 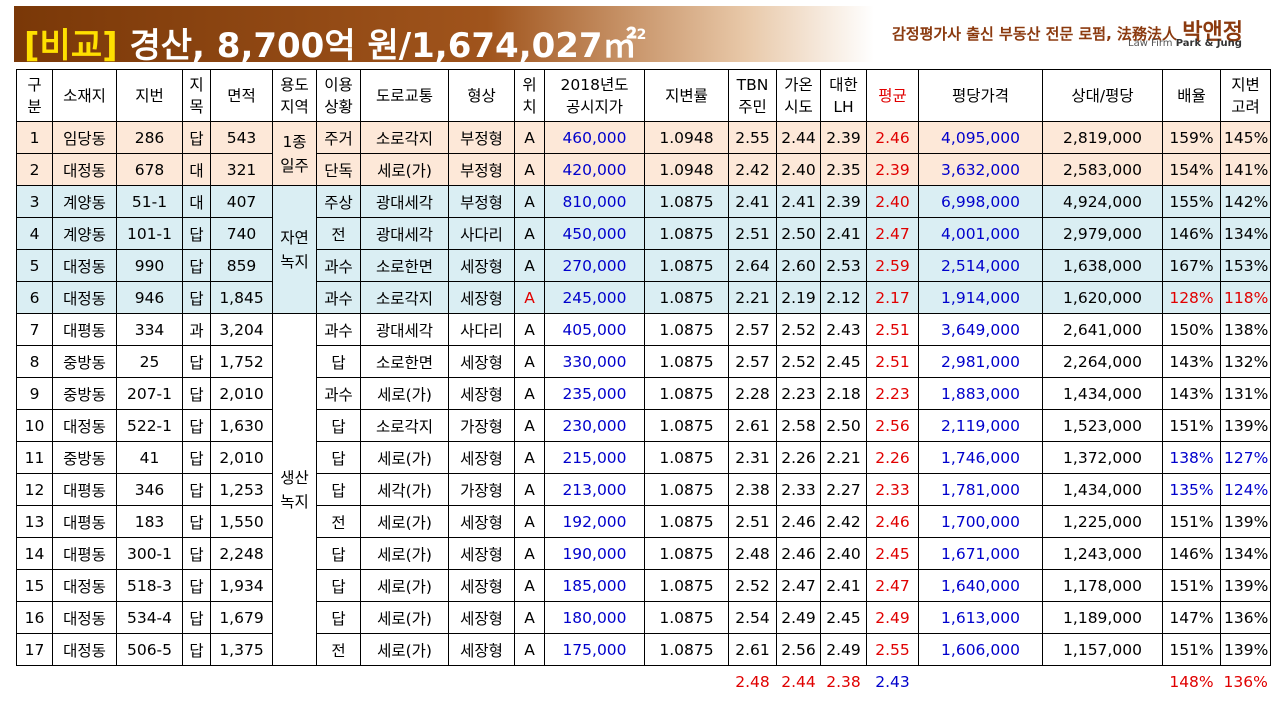 I want to click on cell-relative: 2,819,000, so click(x=1102, y=137).